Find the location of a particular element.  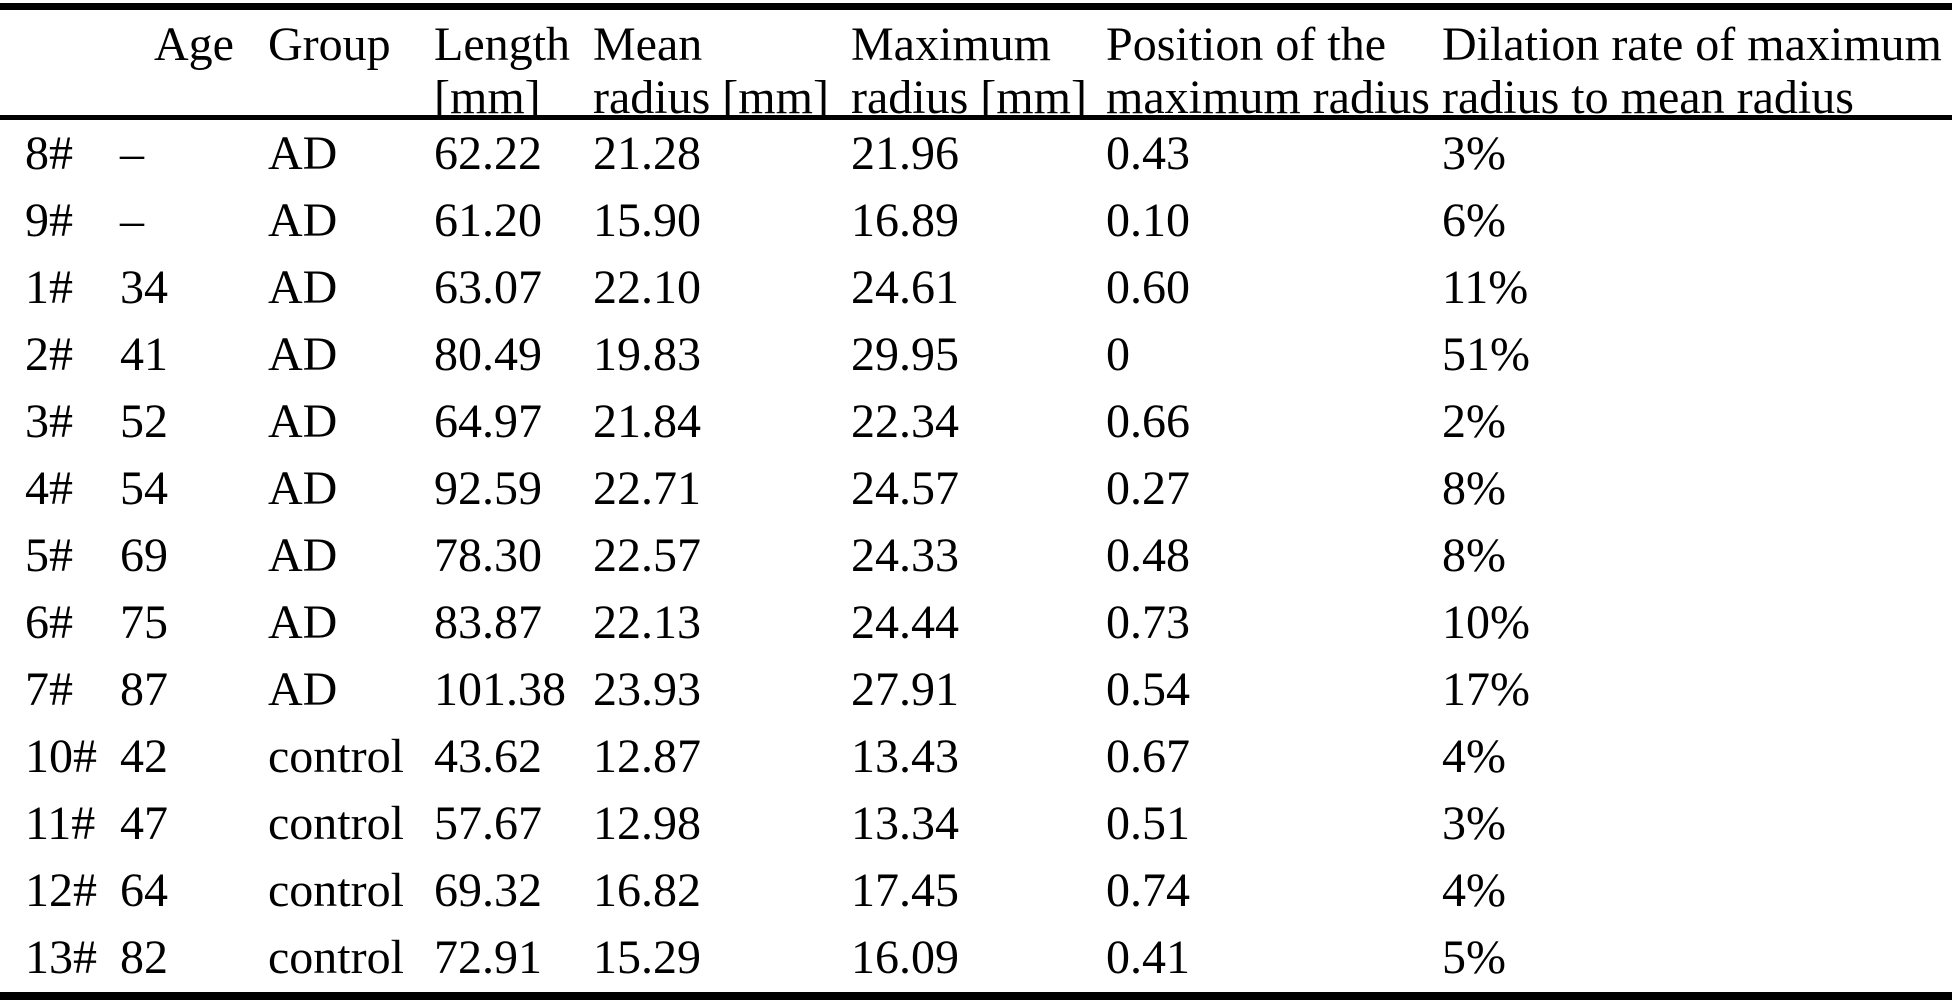

cell-dilation: 3% is located at coordinates (1474, 153).